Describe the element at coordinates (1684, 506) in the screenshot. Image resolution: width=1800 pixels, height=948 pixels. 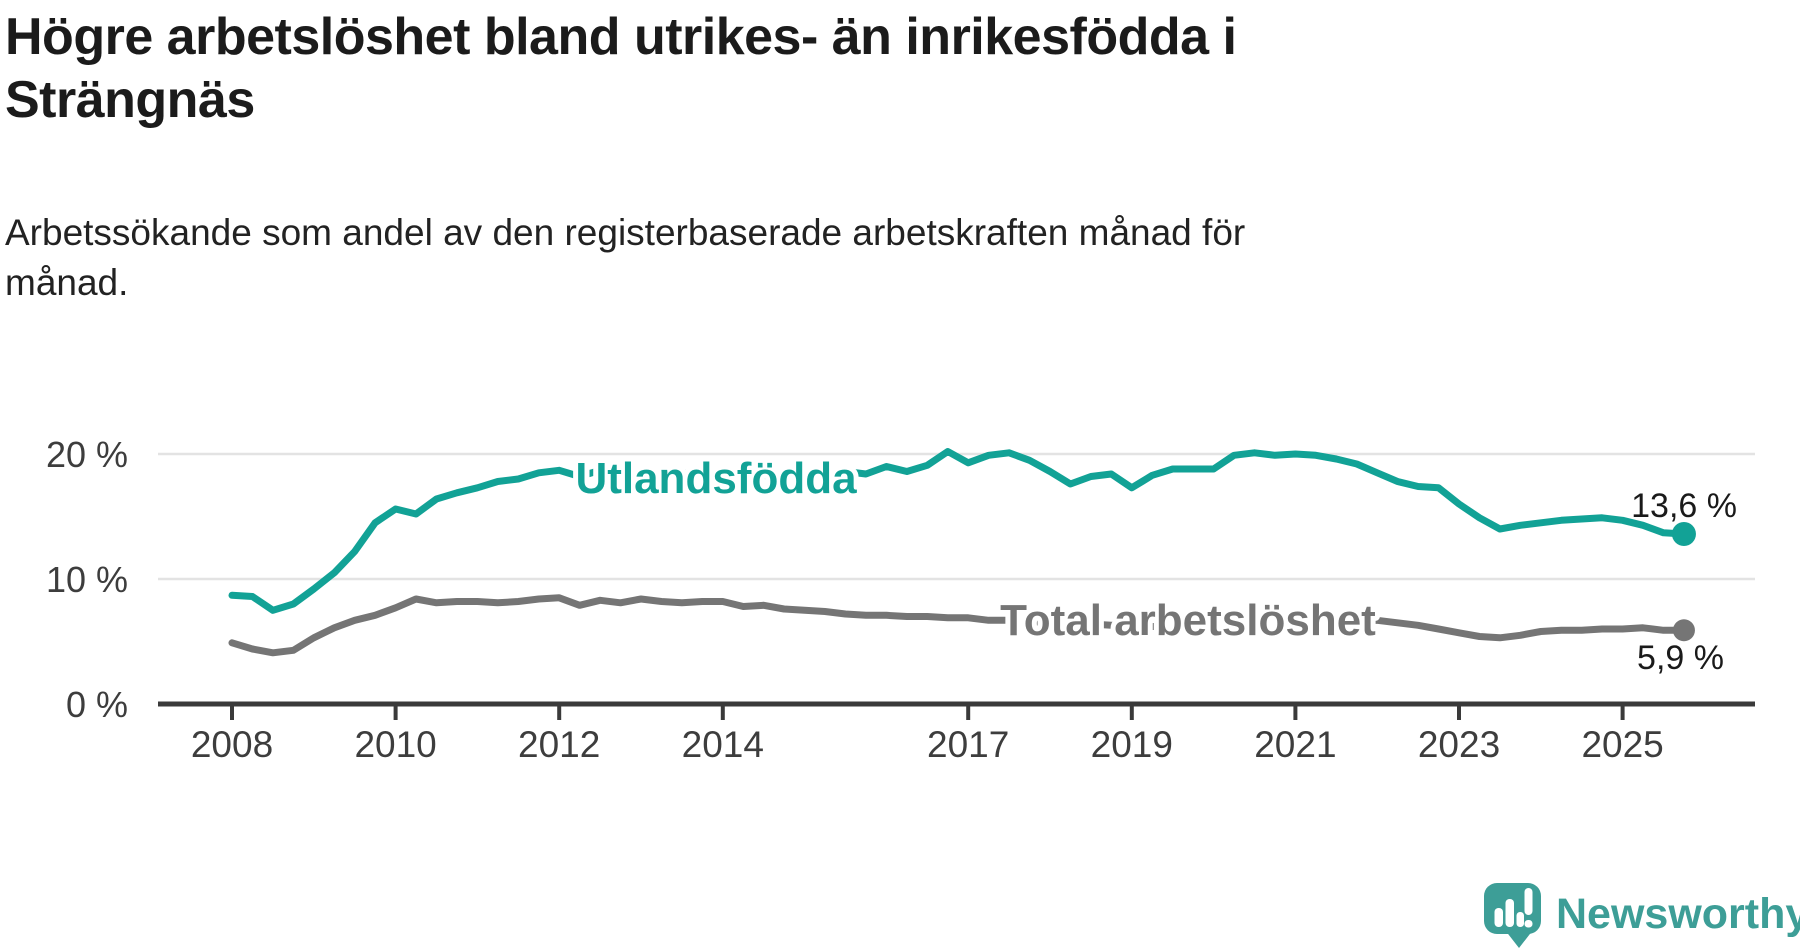
I see `end-value-label-utlandsfodda: 13,6 %` at that location.